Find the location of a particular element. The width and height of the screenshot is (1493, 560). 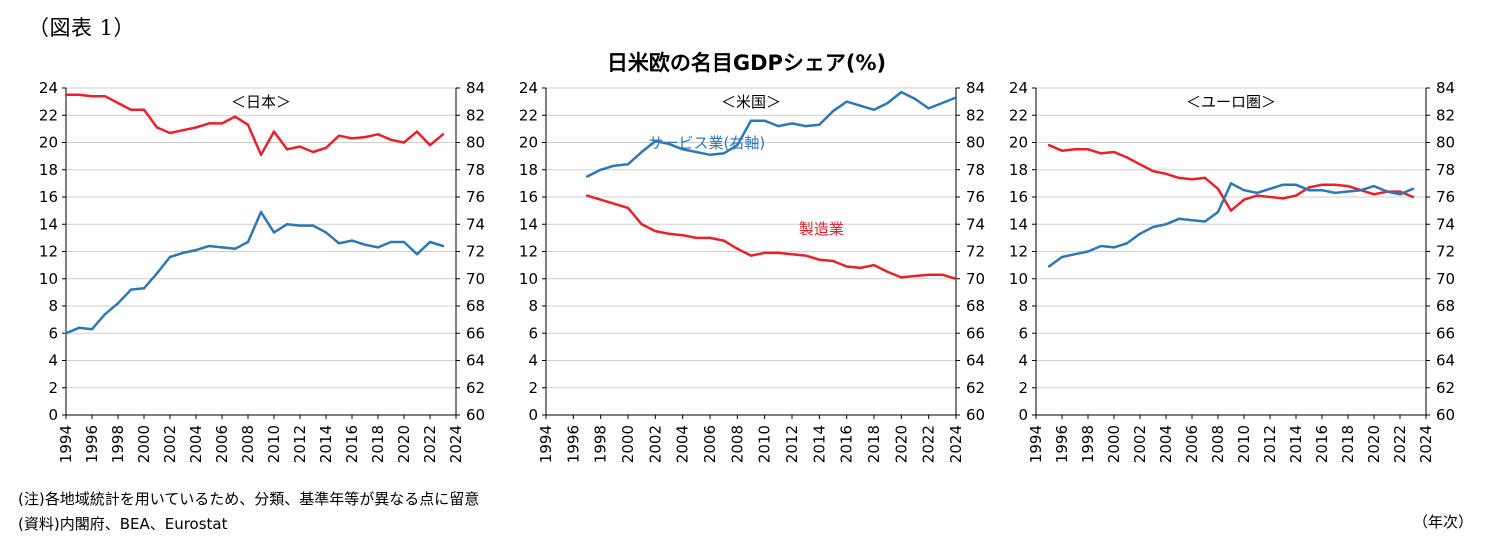

left-tick-label: 8 is located at coordinates (533, 306).